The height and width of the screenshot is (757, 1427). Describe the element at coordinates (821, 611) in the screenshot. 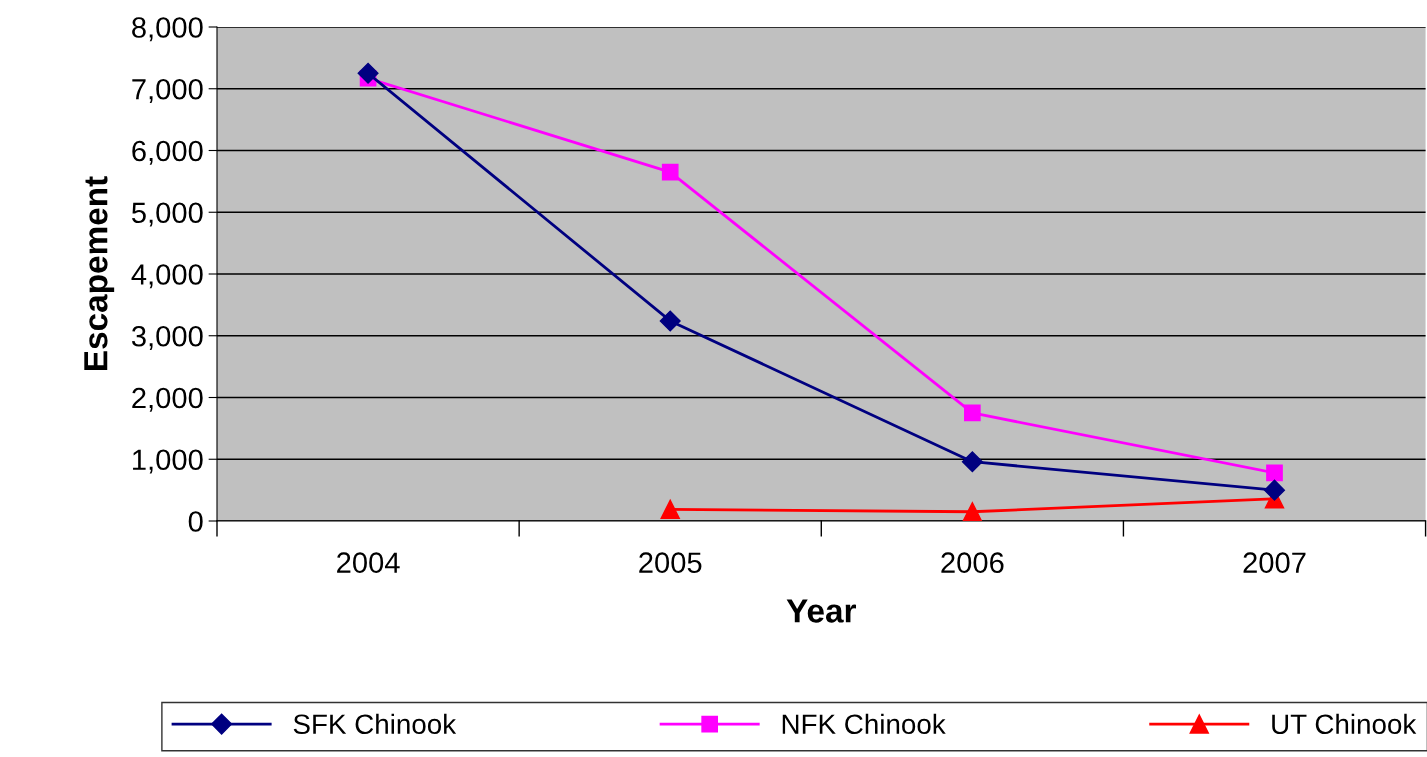

I see `x-axis-title: Year` at that location.